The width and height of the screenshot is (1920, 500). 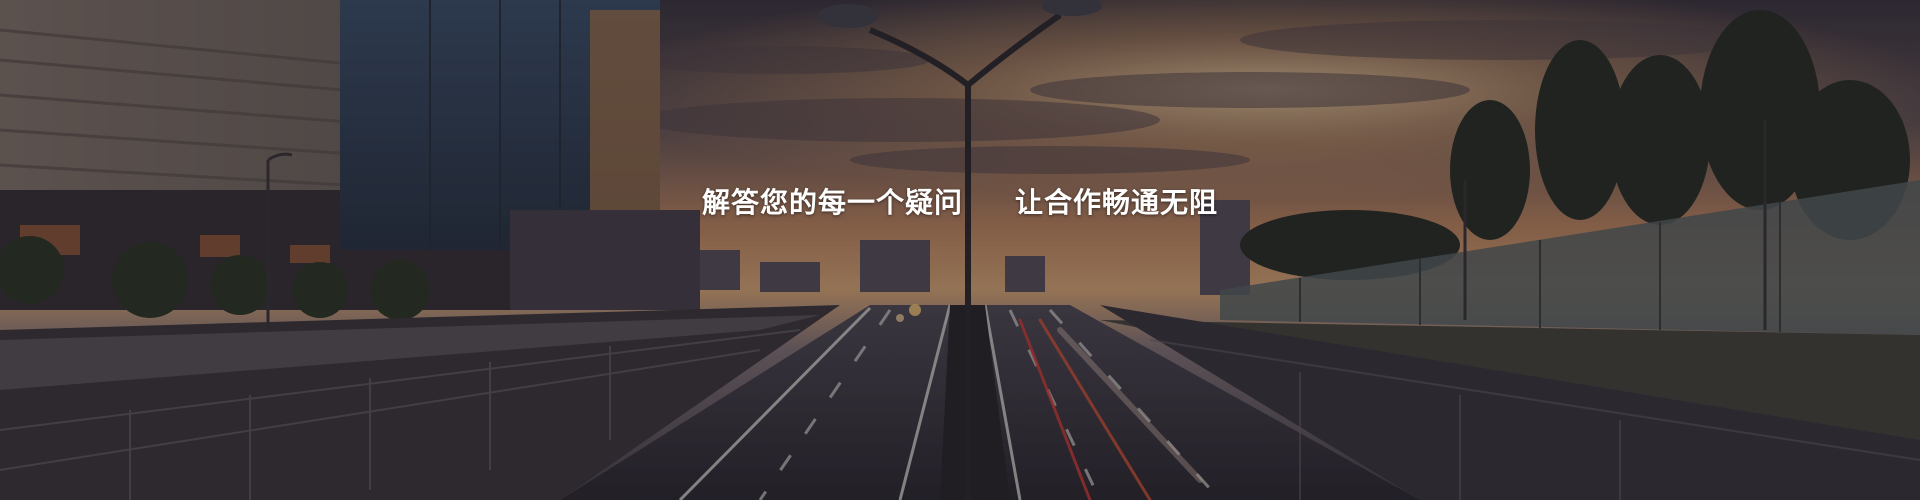 What do you see at coordinates (1117, 202) in the screenshot?
I see `headline-right: 让合作畅通无阻` at bounding box center [1117, 202].